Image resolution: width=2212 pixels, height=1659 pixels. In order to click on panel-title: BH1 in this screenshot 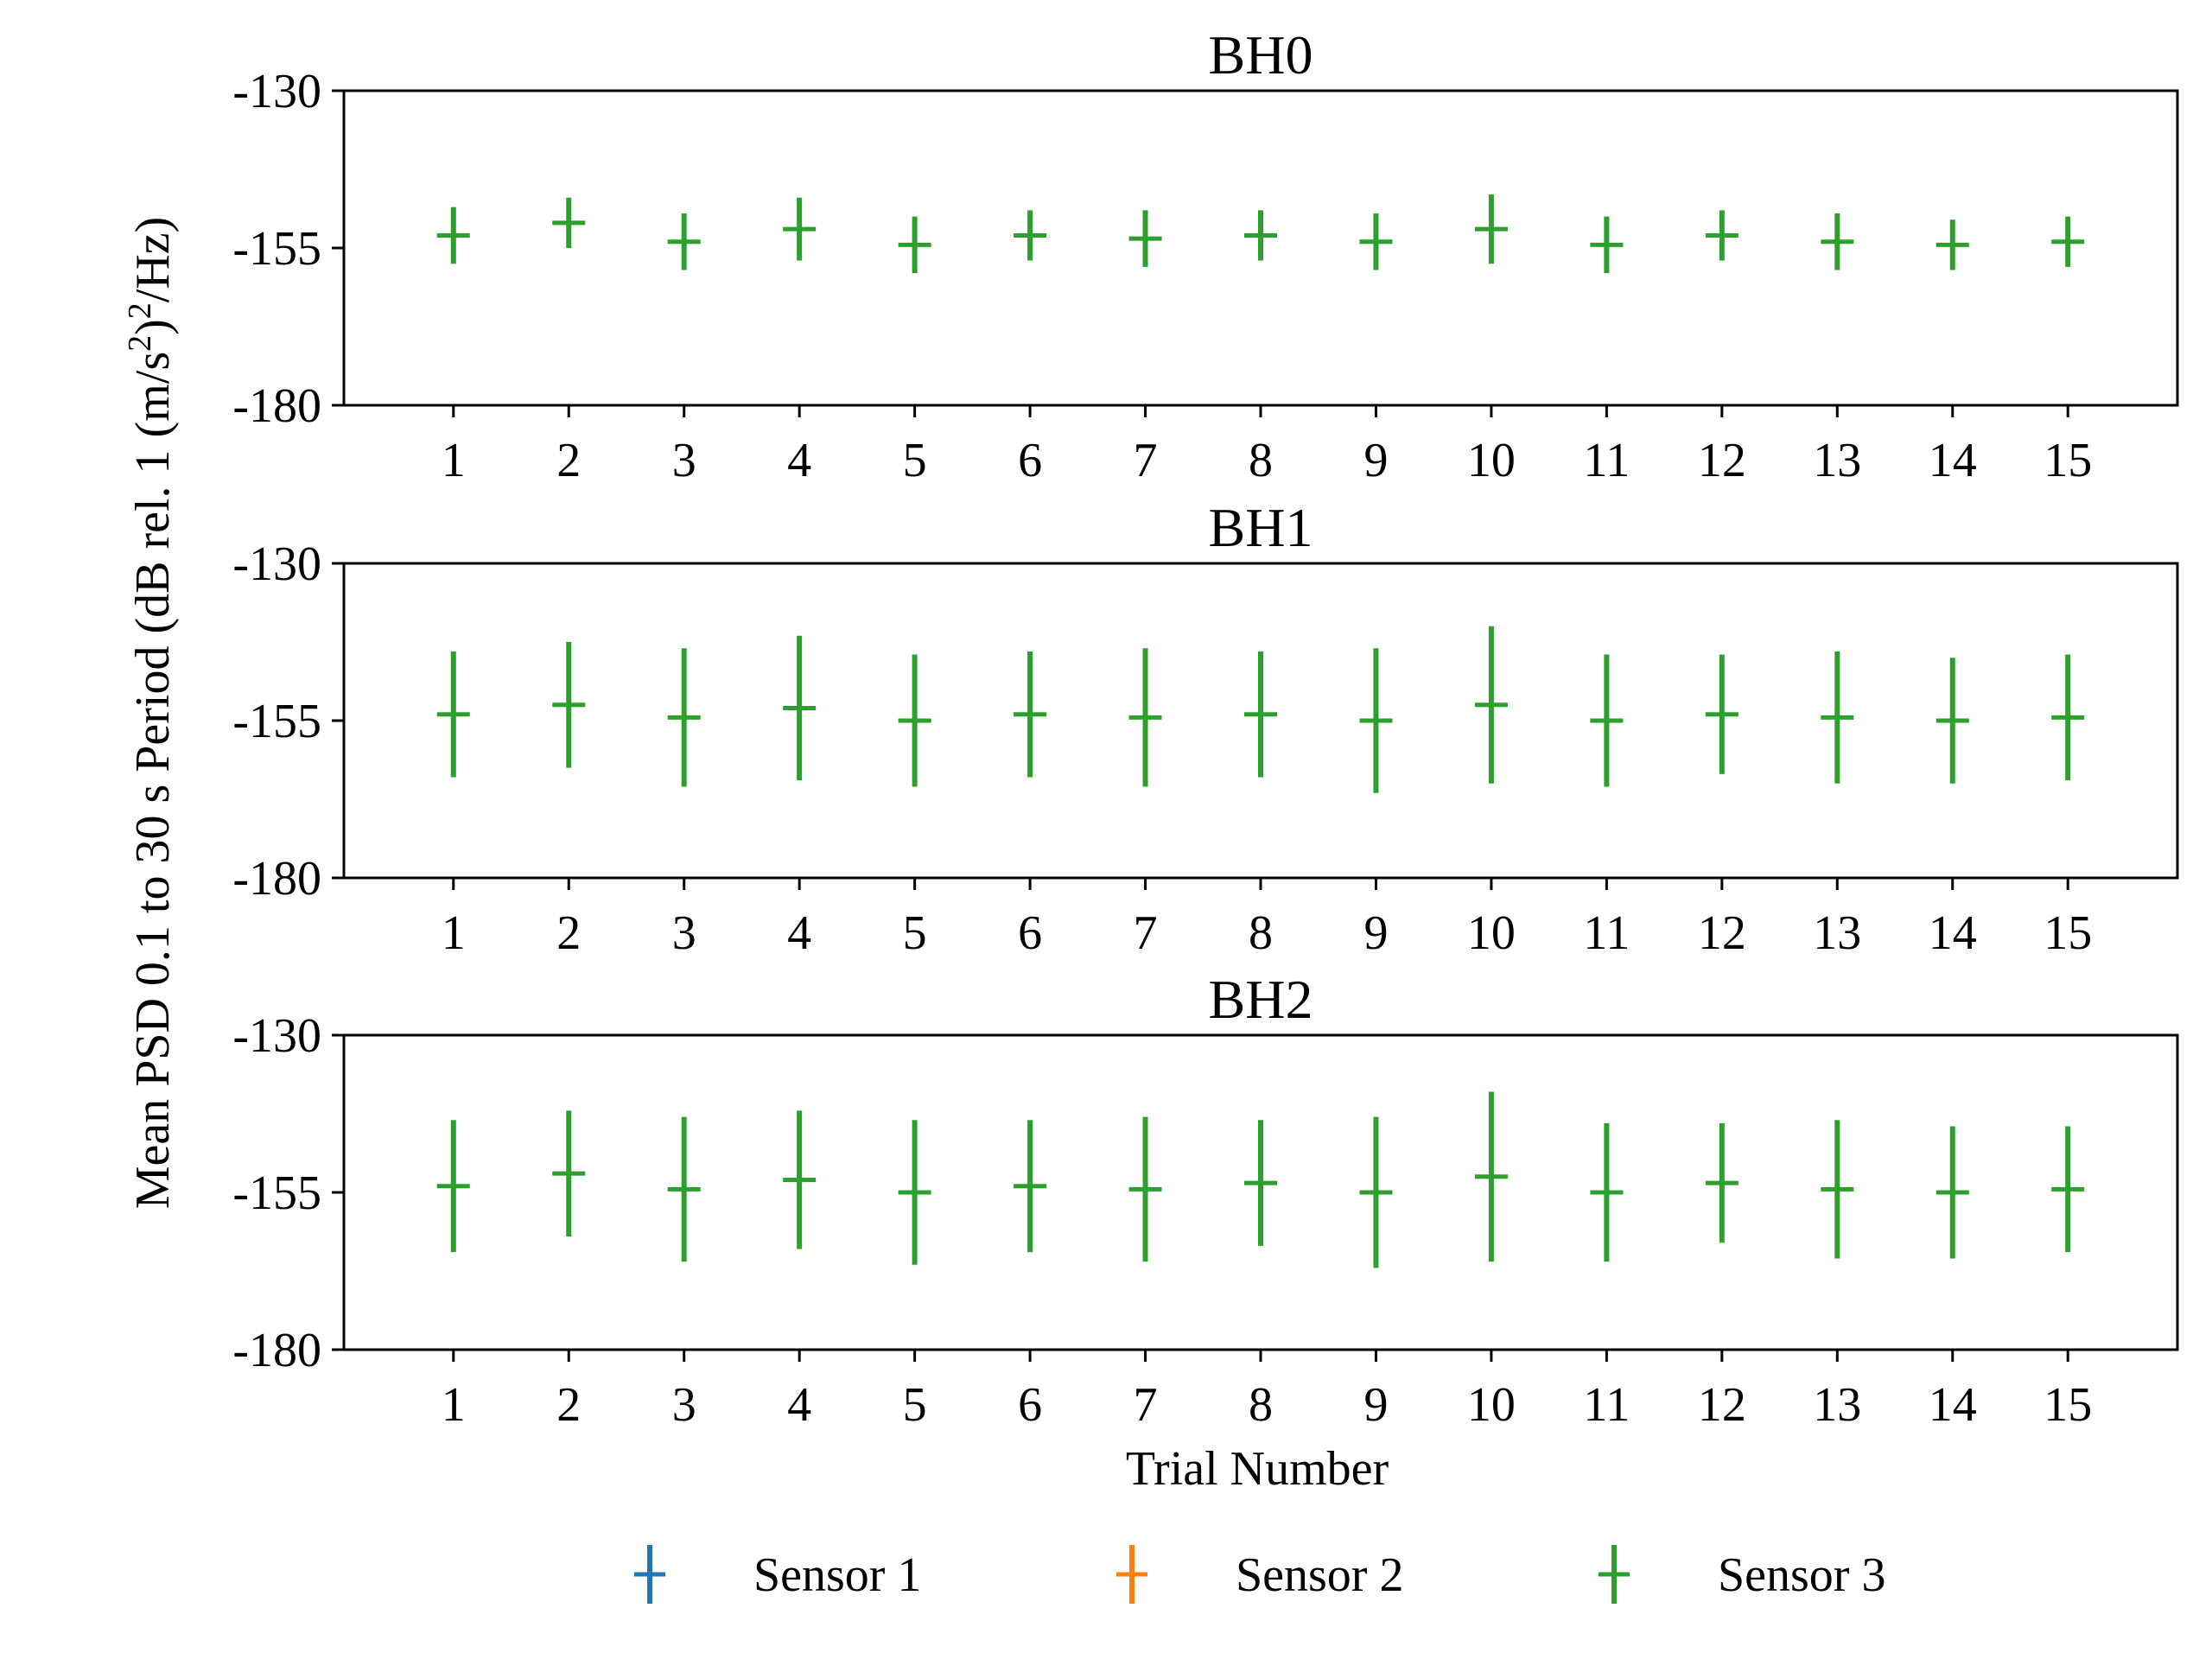, I will do `click(1261, 527)`.